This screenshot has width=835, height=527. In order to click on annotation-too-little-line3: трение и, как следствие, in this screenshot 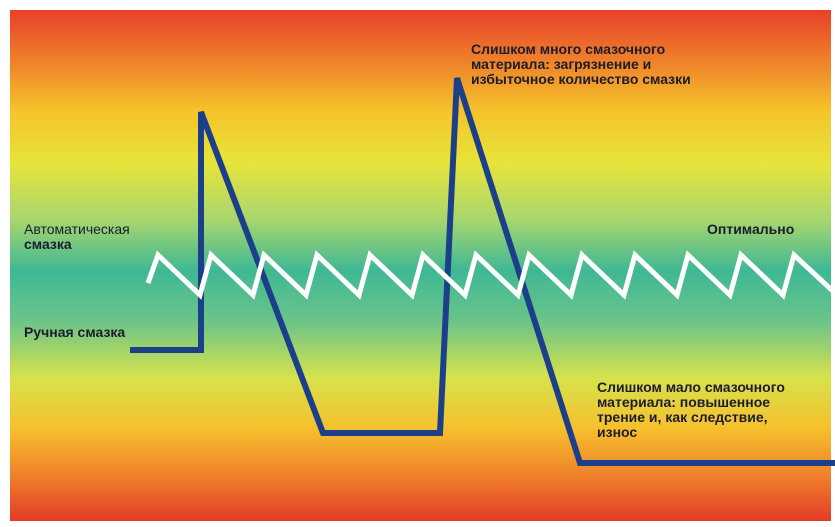, I will do `click(682, 417)`.